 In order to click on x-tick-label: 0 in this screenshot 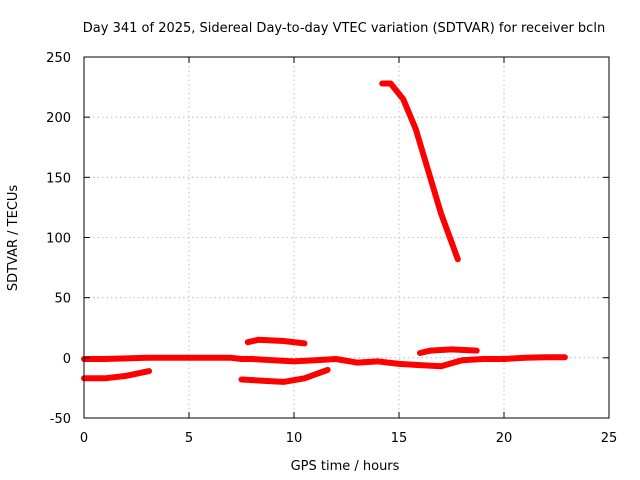, I will do `click(84, 438)`.